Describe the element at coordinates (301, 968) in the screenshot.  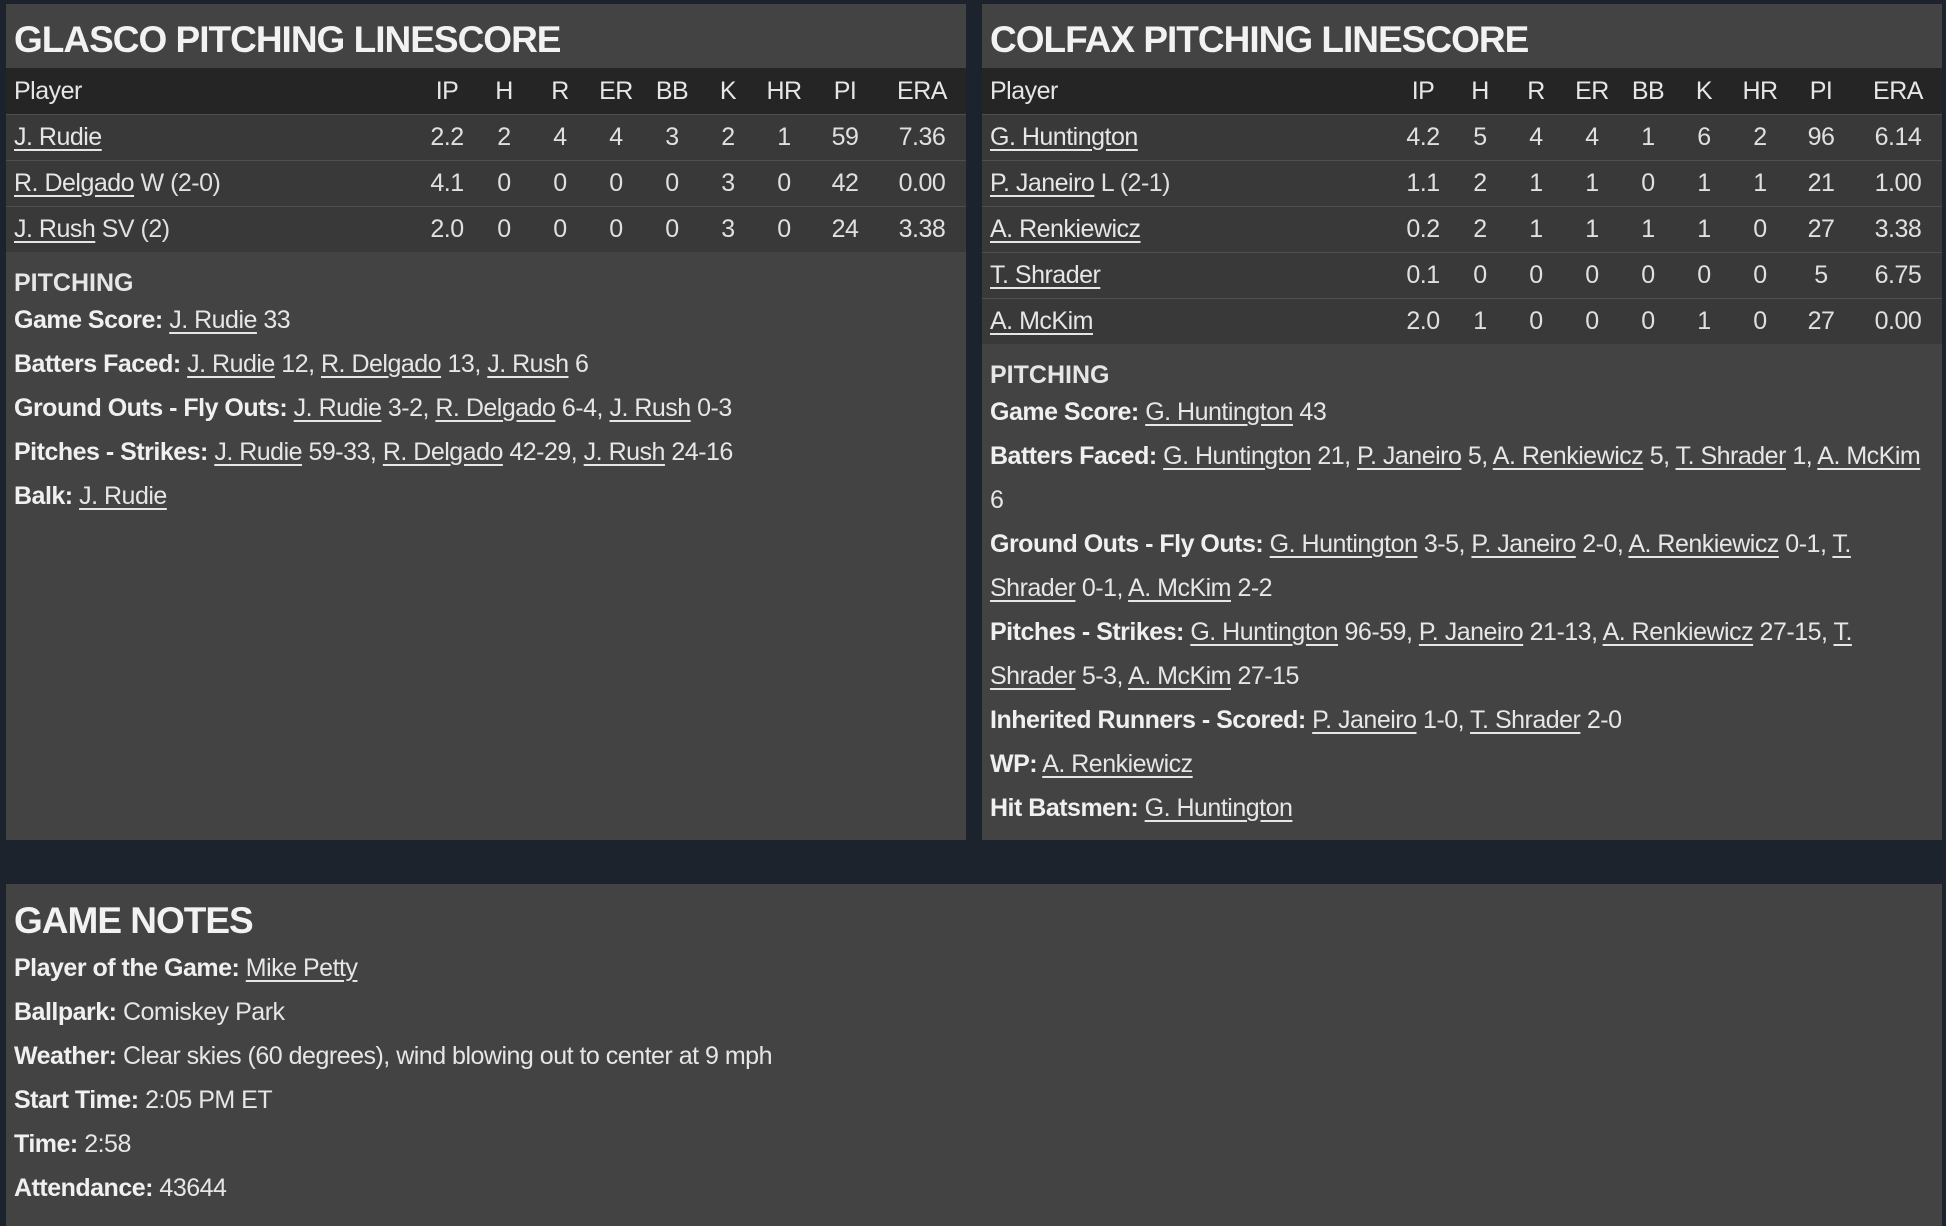
I see `player-of-game-link: Mike Petty` at that location.